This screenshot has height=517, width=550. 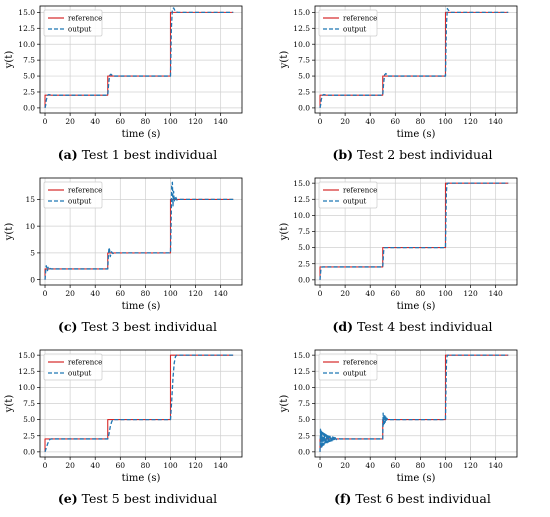 I want to click on chart-c-frame, so click(x=141, y=231).